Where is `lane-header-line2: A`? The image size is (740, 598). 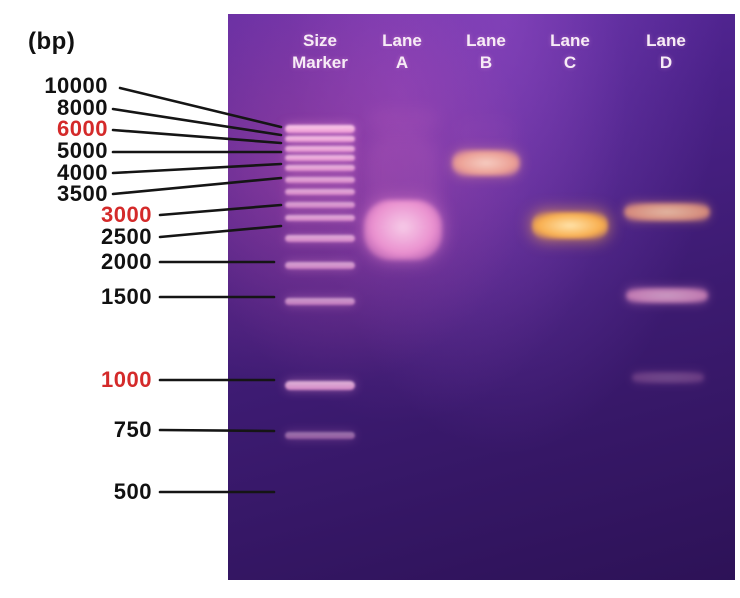 lane-header-line2: A is located at coordinates (402, 62).